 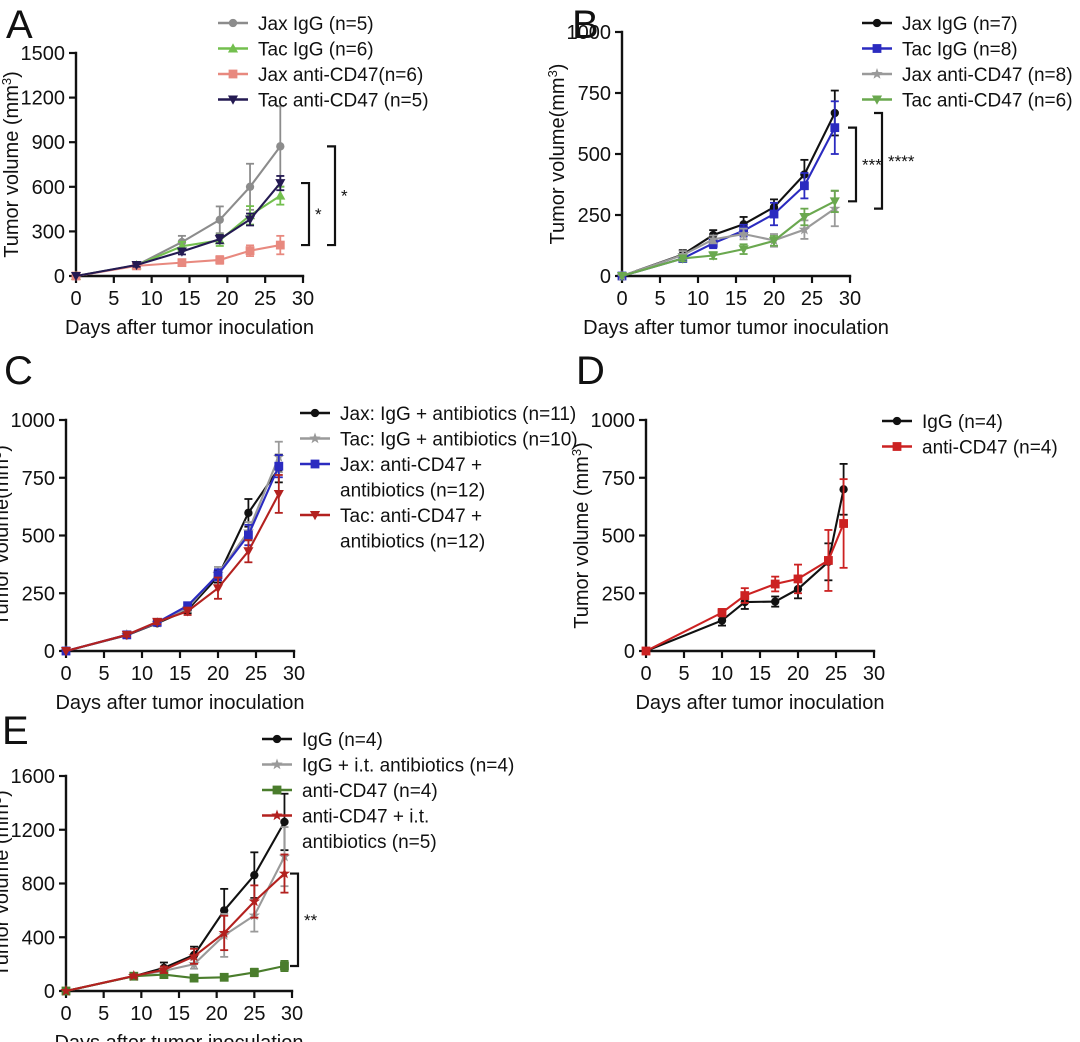 I want to click on y-tick-label: 1200, so click(x=43, y=99).